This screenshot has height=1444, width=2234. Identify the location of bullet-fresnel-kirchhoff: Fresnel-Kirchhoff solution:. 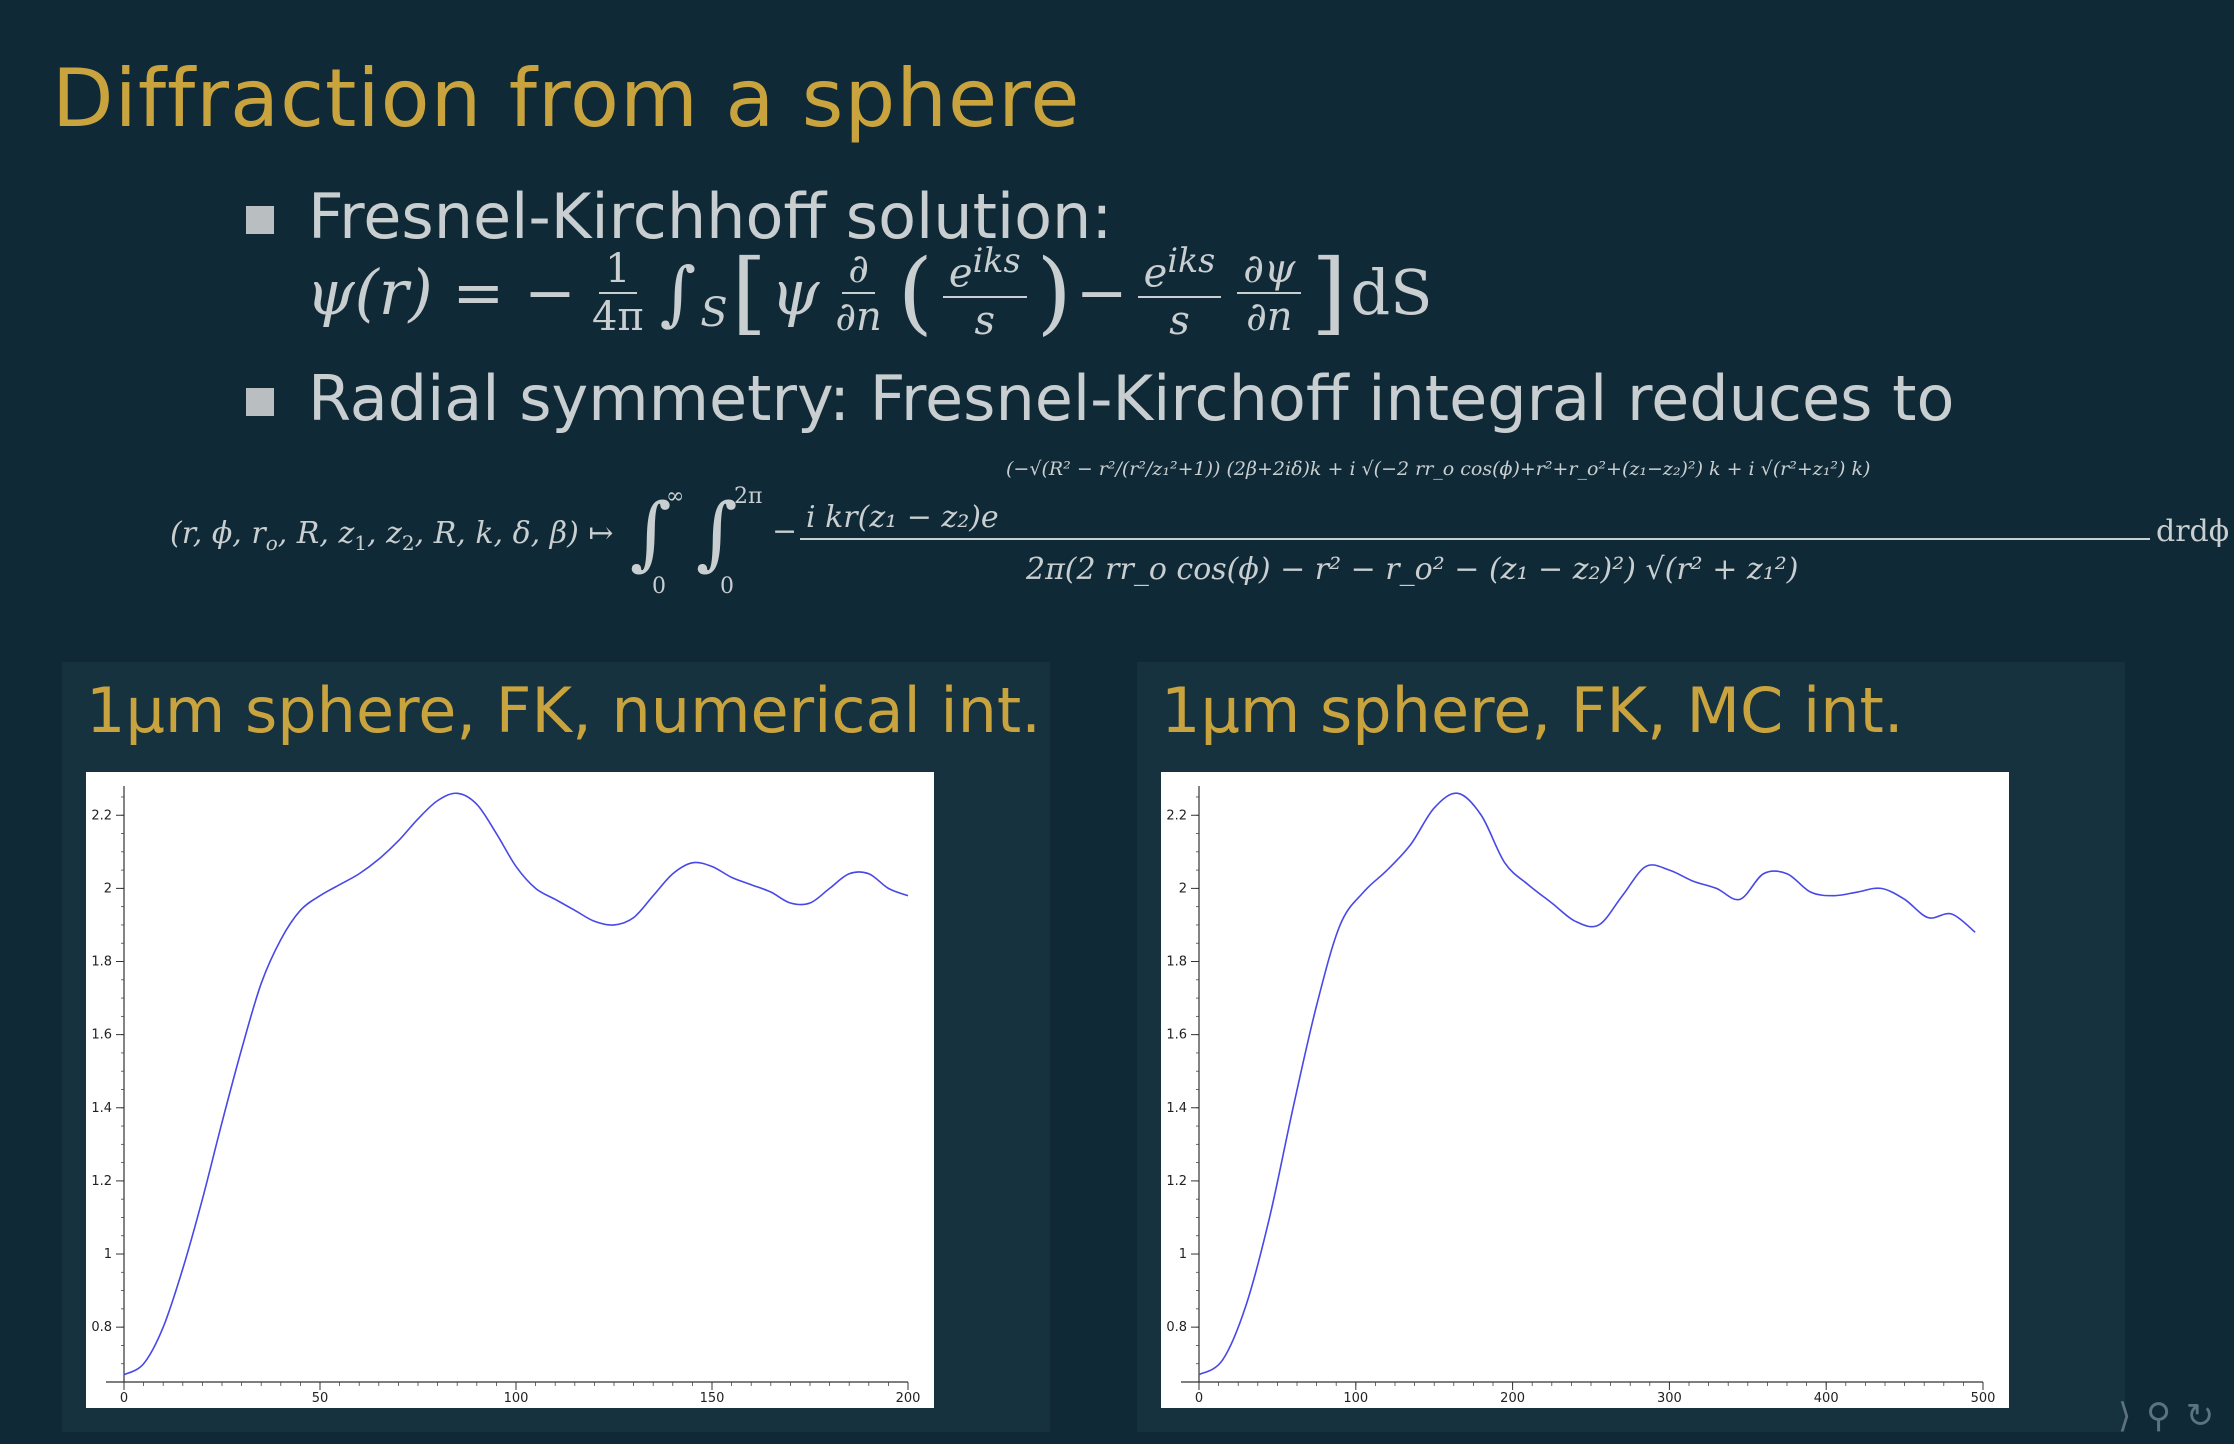
(679, 216).